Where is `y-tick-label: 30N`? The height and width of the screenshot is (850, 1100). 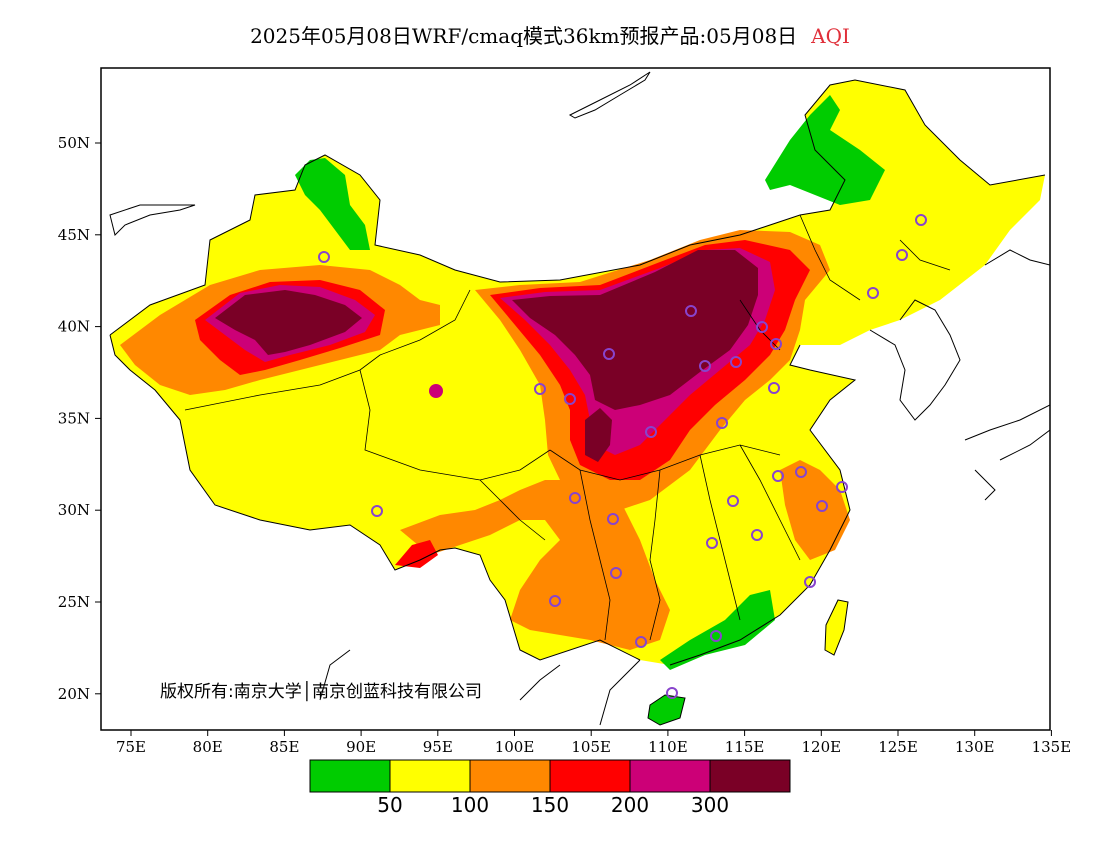
y-tick-label: 30N is located at coordinates (74, 510).